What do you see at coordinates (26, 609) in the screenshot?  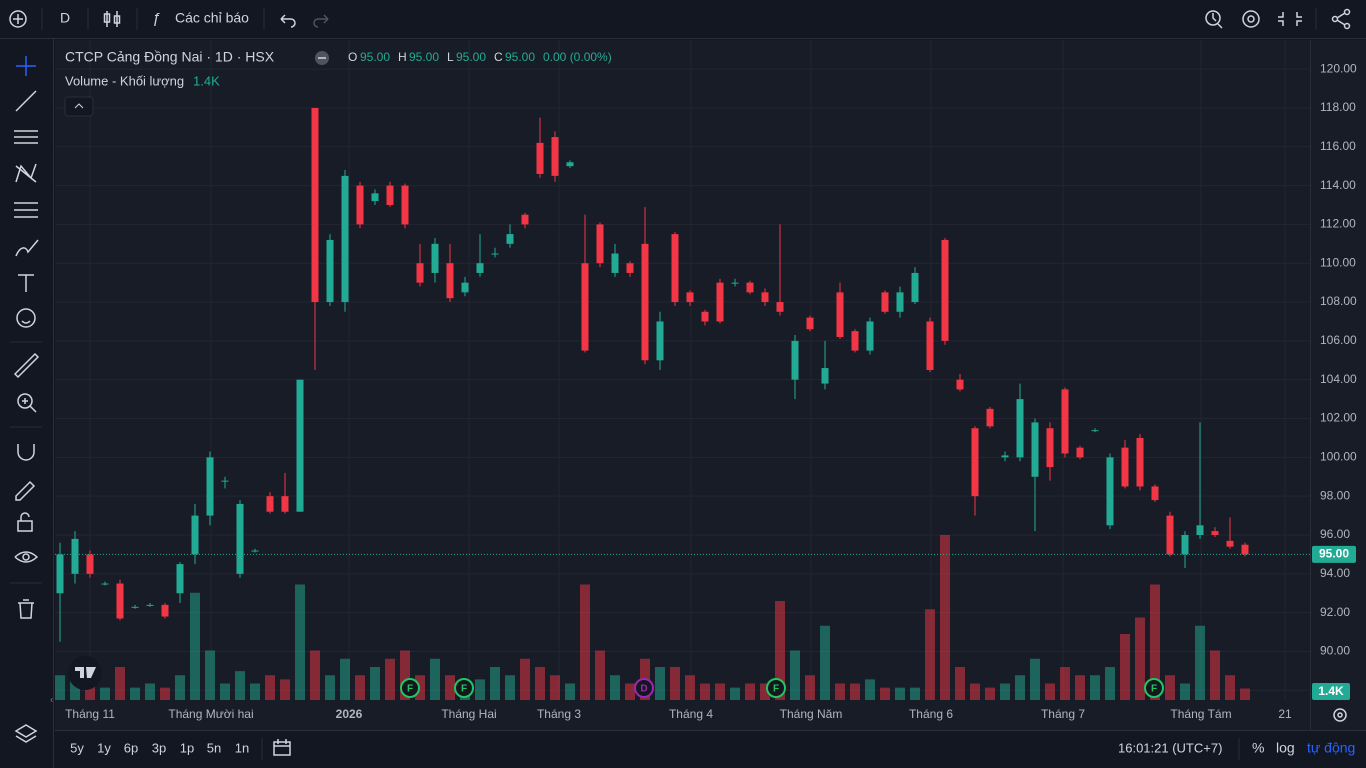 I see `delete-tool` at bounding box center [26, 609].